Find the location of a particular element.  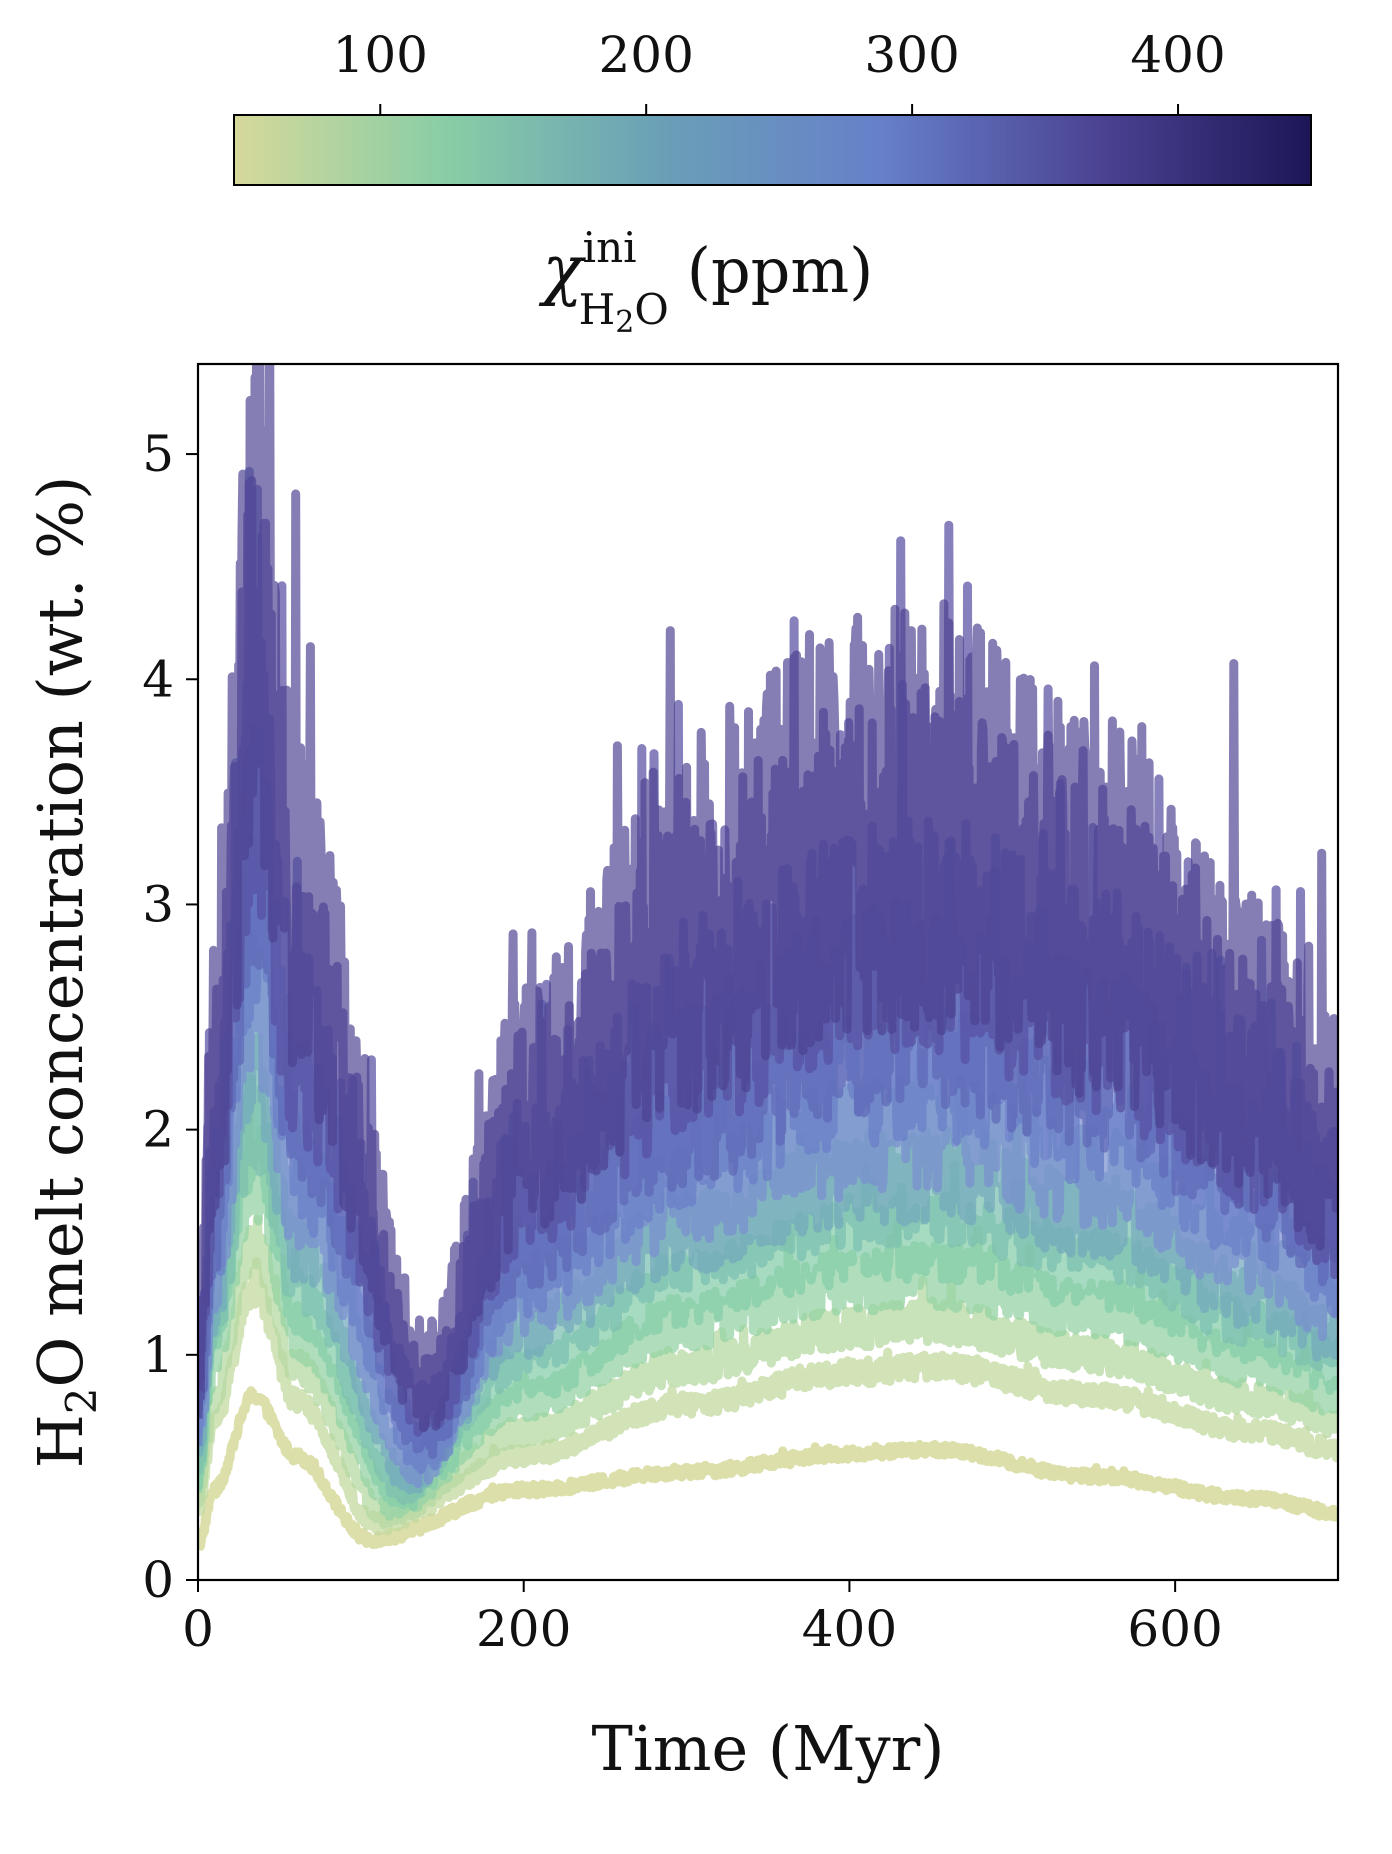

colorbar: 100 200 300 400 χini H2O(ppm) is located at coordinates (772, 183).